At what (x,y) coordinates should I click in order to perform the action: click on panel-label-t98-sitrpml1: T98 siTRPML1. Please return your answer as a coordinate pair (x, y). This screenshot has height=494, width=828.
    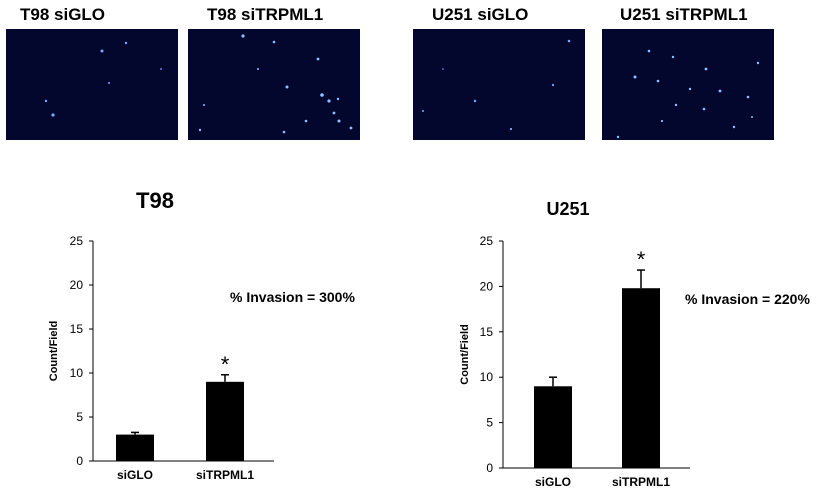
    Looking at the image, I should click on (265, 14).